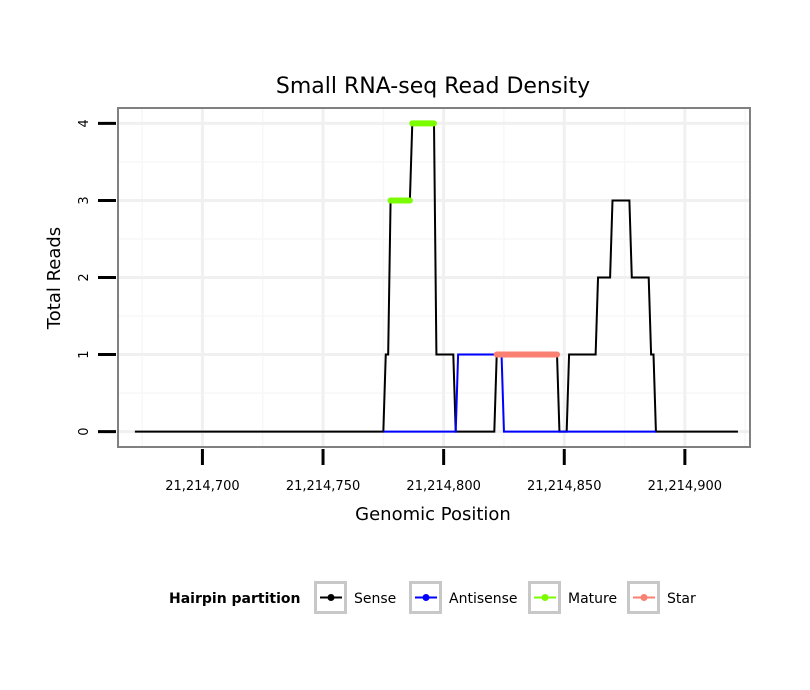  Describe the element at coordinates (84, 431) in the screenshot. I see `y-tick-label: 0` at that location.